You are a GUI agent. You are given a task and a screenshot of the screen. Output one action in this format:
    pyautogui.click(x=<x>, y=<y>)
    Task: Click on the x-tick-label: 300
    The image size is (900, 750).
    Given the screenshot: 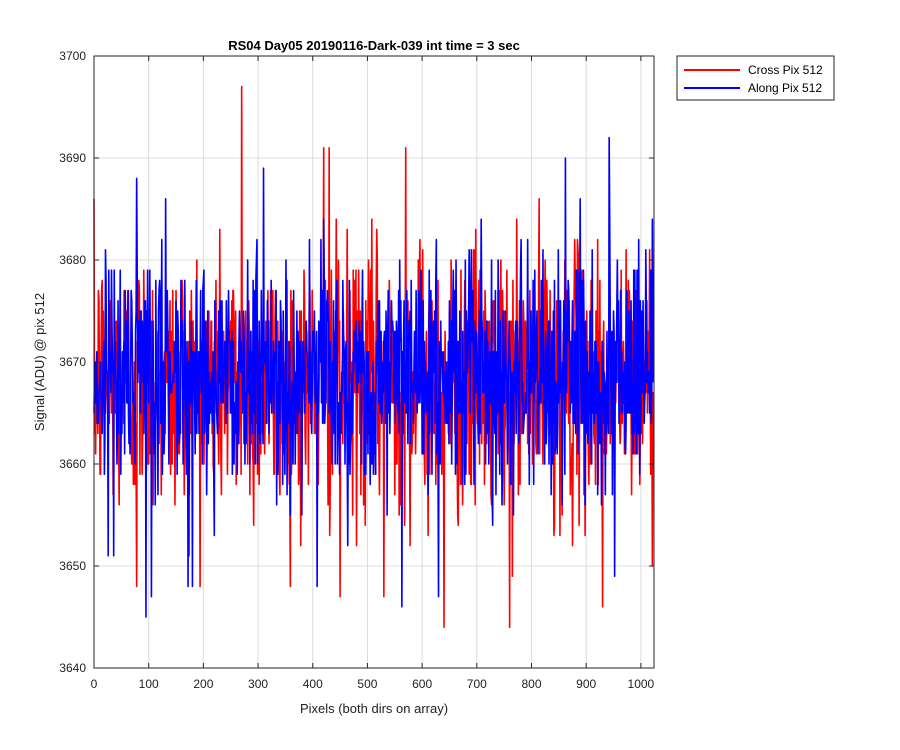 What is the action you would take?
    pyautogui.click(x=258, y=684)
    